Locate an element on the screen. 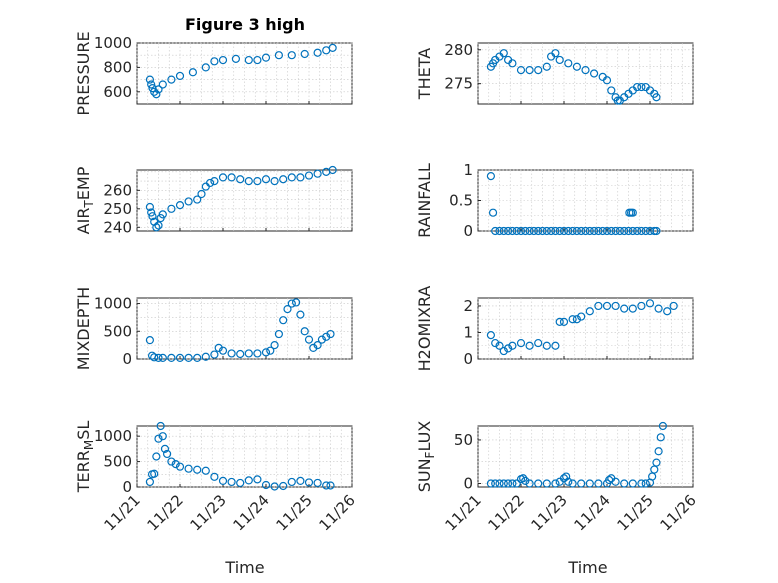 The width and height of the screenshot is (778, 583). panel-h2omixra: 0 1 2 H2OMIXRA is located at coordinates (554, 329).